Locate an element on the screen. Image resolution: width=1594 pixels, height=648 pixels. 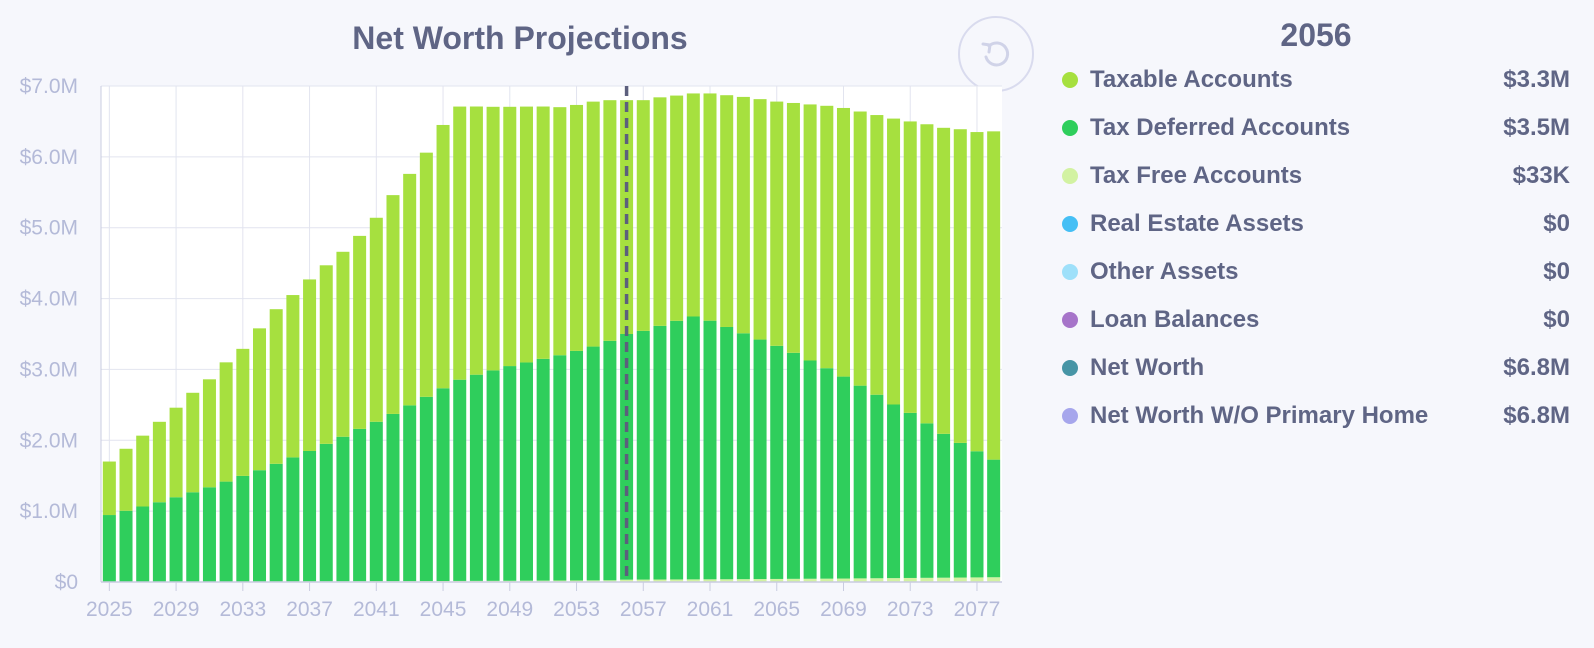
bar-taxable-accounts-2053 is located at coordinates (577, 227).